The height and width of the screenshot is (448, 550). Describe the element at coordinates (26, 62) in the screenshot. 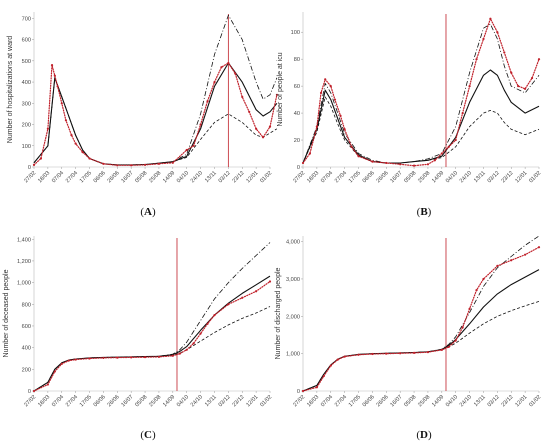

I see `y-tick-label: 500` at that location.